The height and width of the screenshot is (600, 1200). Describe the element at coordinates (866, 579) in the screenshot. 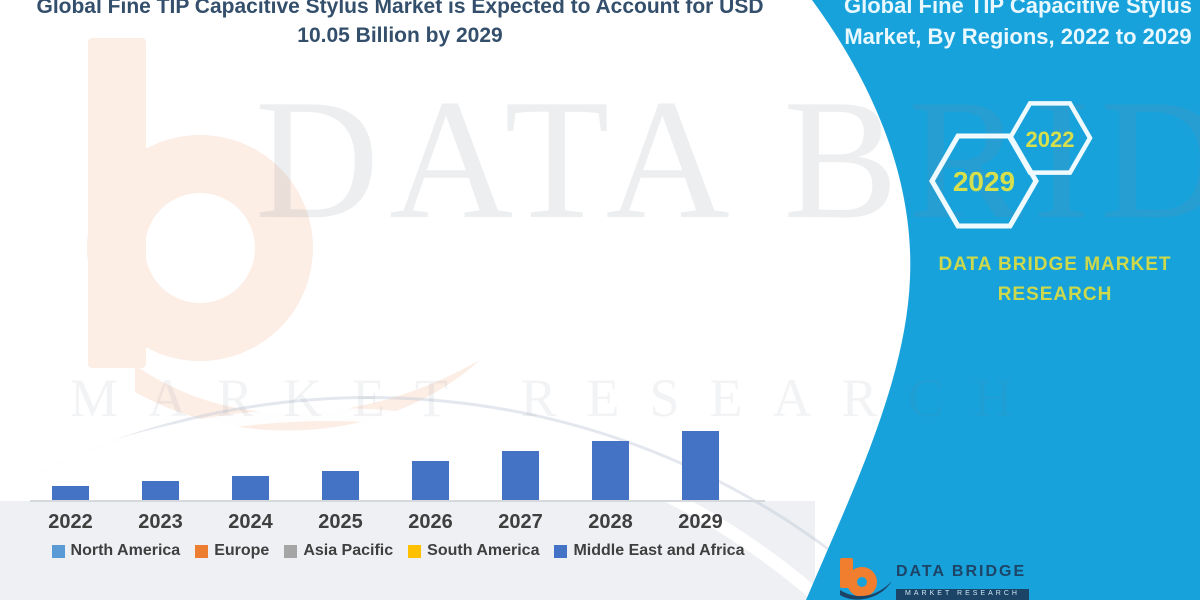

I see `data-bridge-logo-icon` at that location.